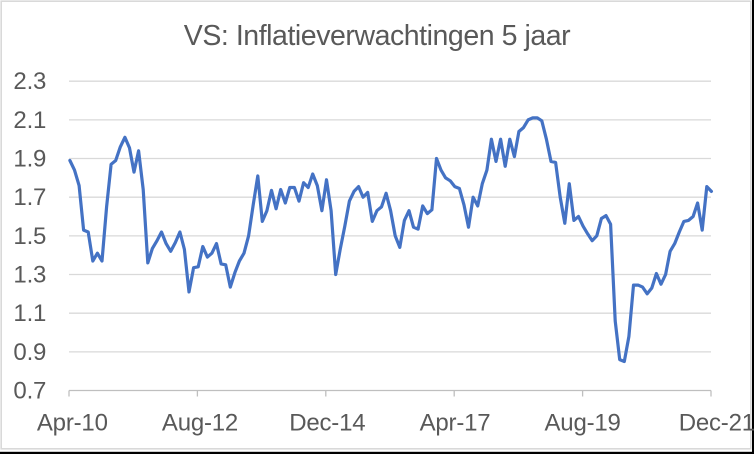 The image size is (754, 454). I want to click on svg-text: 1.7, so click(29, 197).